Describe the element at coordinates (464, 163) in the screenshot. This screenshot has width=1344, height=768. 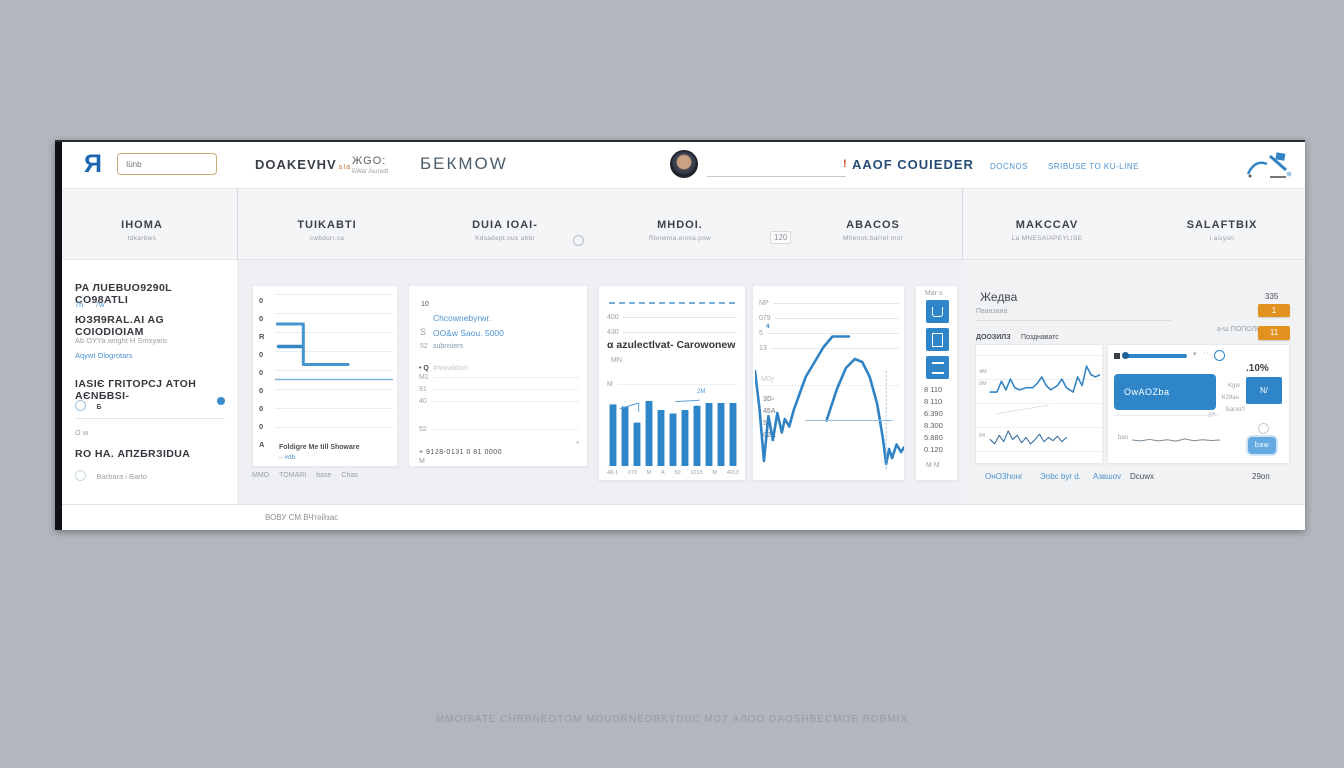
I see `nav-item-tertiary: БЕКМОW` at that location.